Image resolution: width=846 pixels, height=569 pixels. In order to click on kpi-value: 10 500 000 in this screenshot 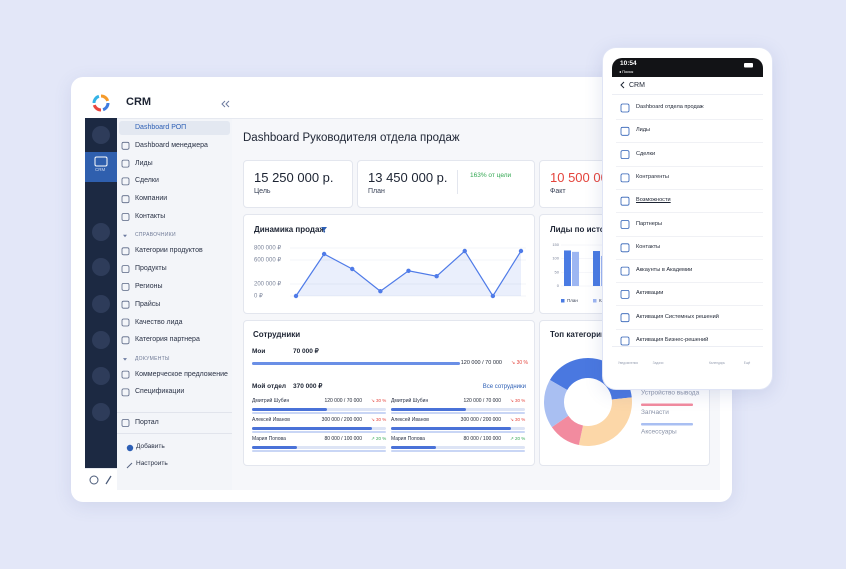, I will do `click(583, 177)`.